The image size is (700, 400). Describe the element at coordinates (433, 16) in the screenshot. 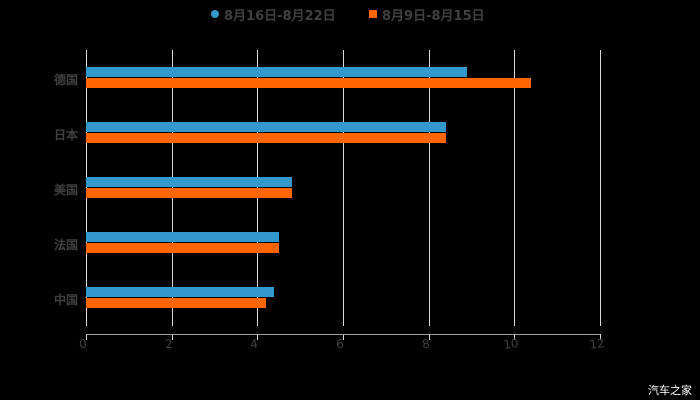

I see `legend-label: 8月9日-8月15日` at that location.